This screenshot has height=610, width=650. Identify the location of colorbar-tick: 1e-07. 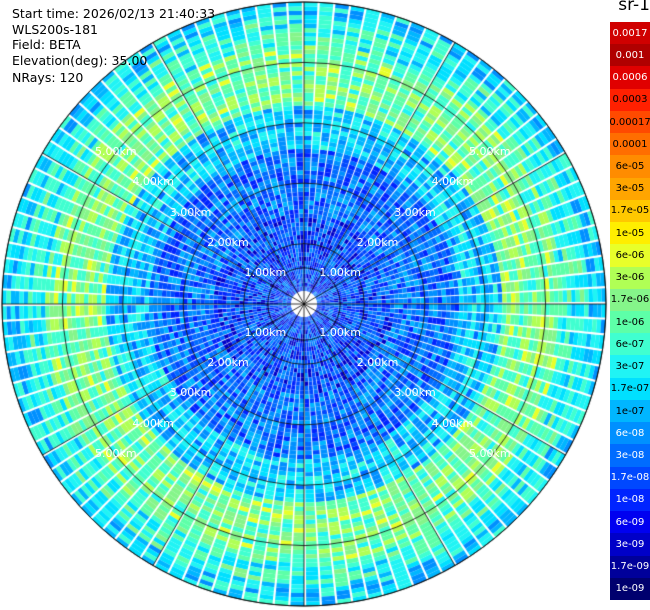
(630, 411).